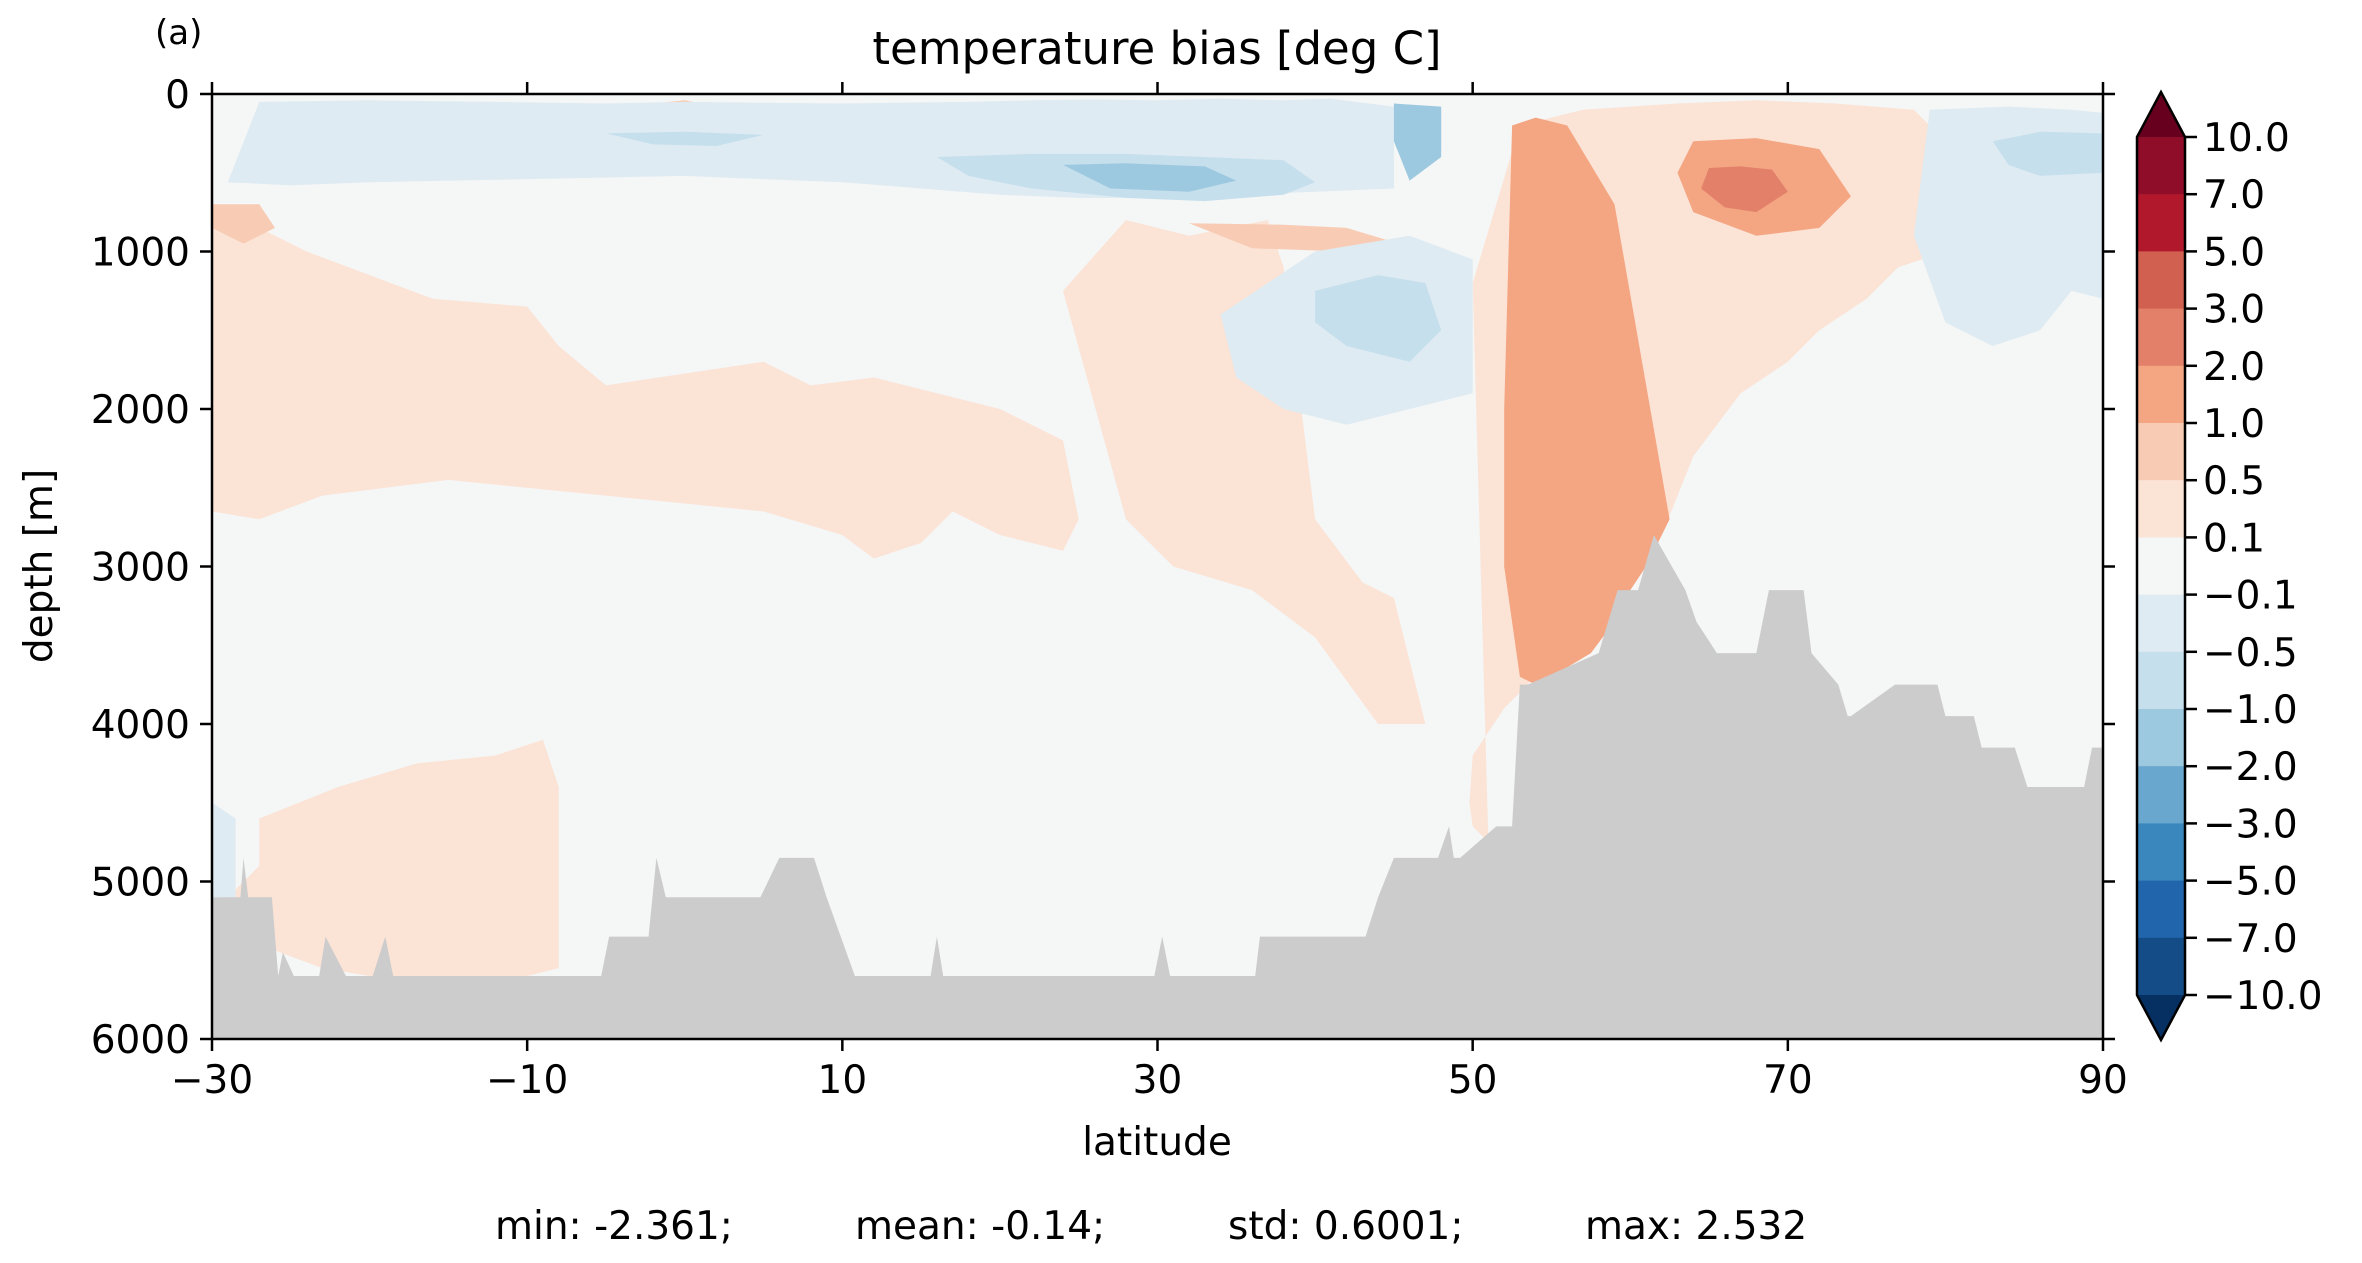 This screenshot has height=1263, width=2362. What do you see at coordinates (1346, 1226) in the screenshot?
I see `stat-std: std: 0.6001;` at bounding box center [1346, 1226].